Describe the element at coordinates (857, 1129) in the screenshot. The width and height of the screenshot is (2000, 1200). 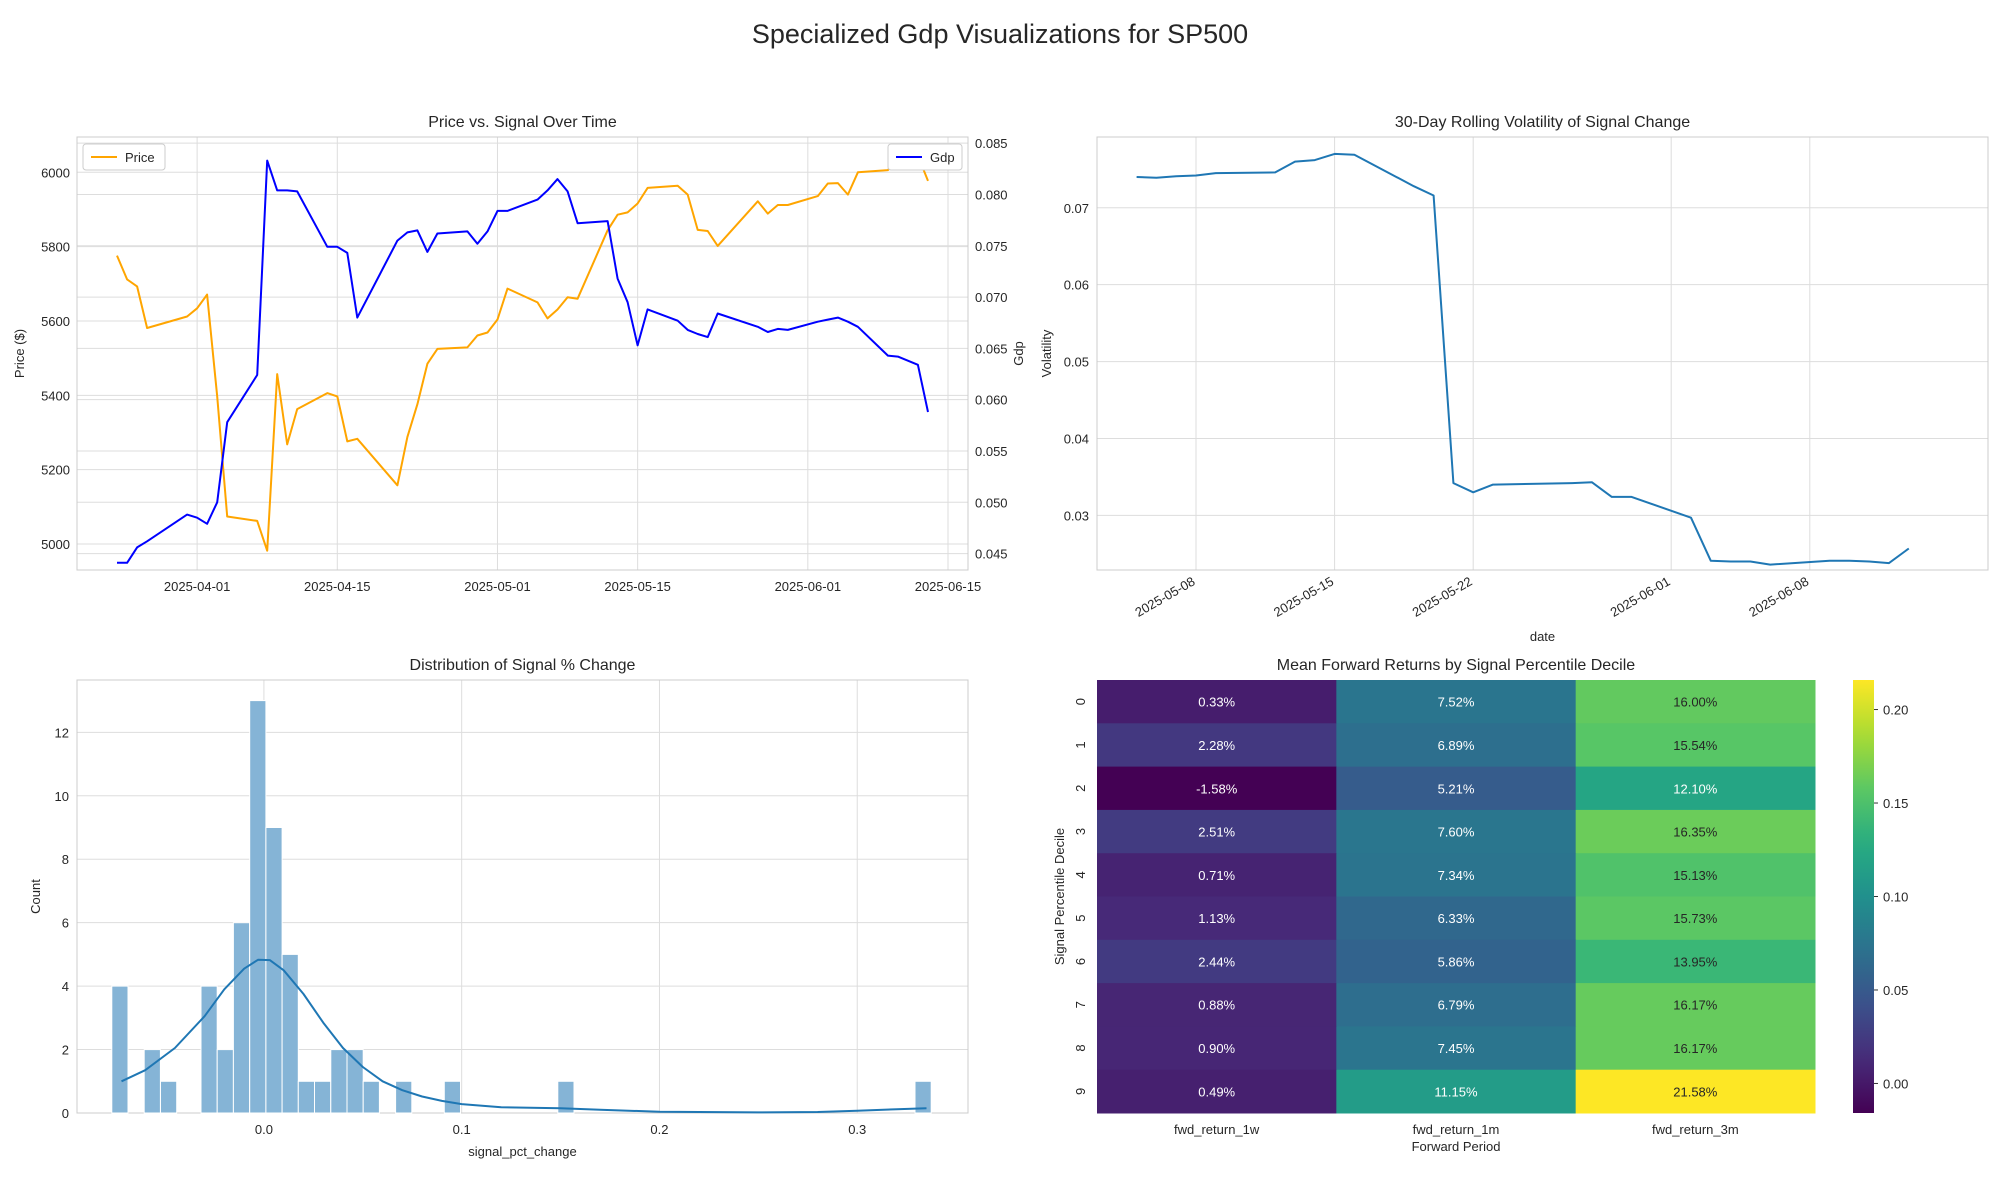
I see `x-tick-label: 0.3` at that location.